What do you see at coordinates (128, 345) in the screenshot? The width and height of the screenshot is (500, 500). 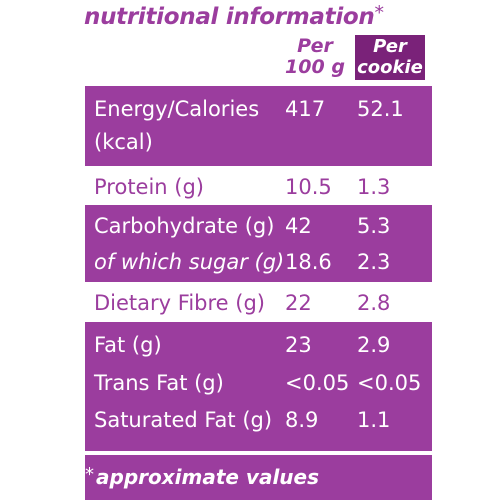 I see `row-label: Fat (g)` at bounding box center [128, 345].